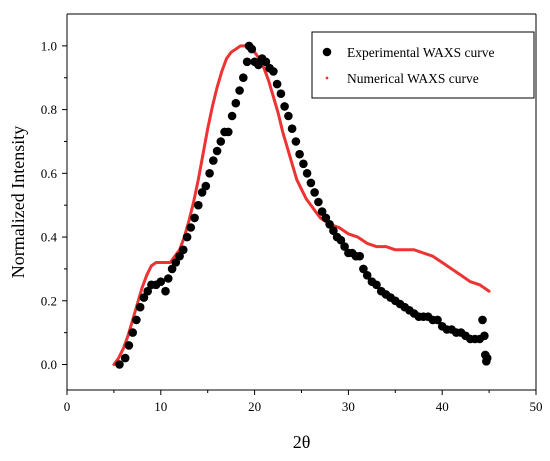  What do you see at coordinates (49, 300) in the screenshot?
I see `y-tick-label: 0.2` at bounding box center [49, 300].